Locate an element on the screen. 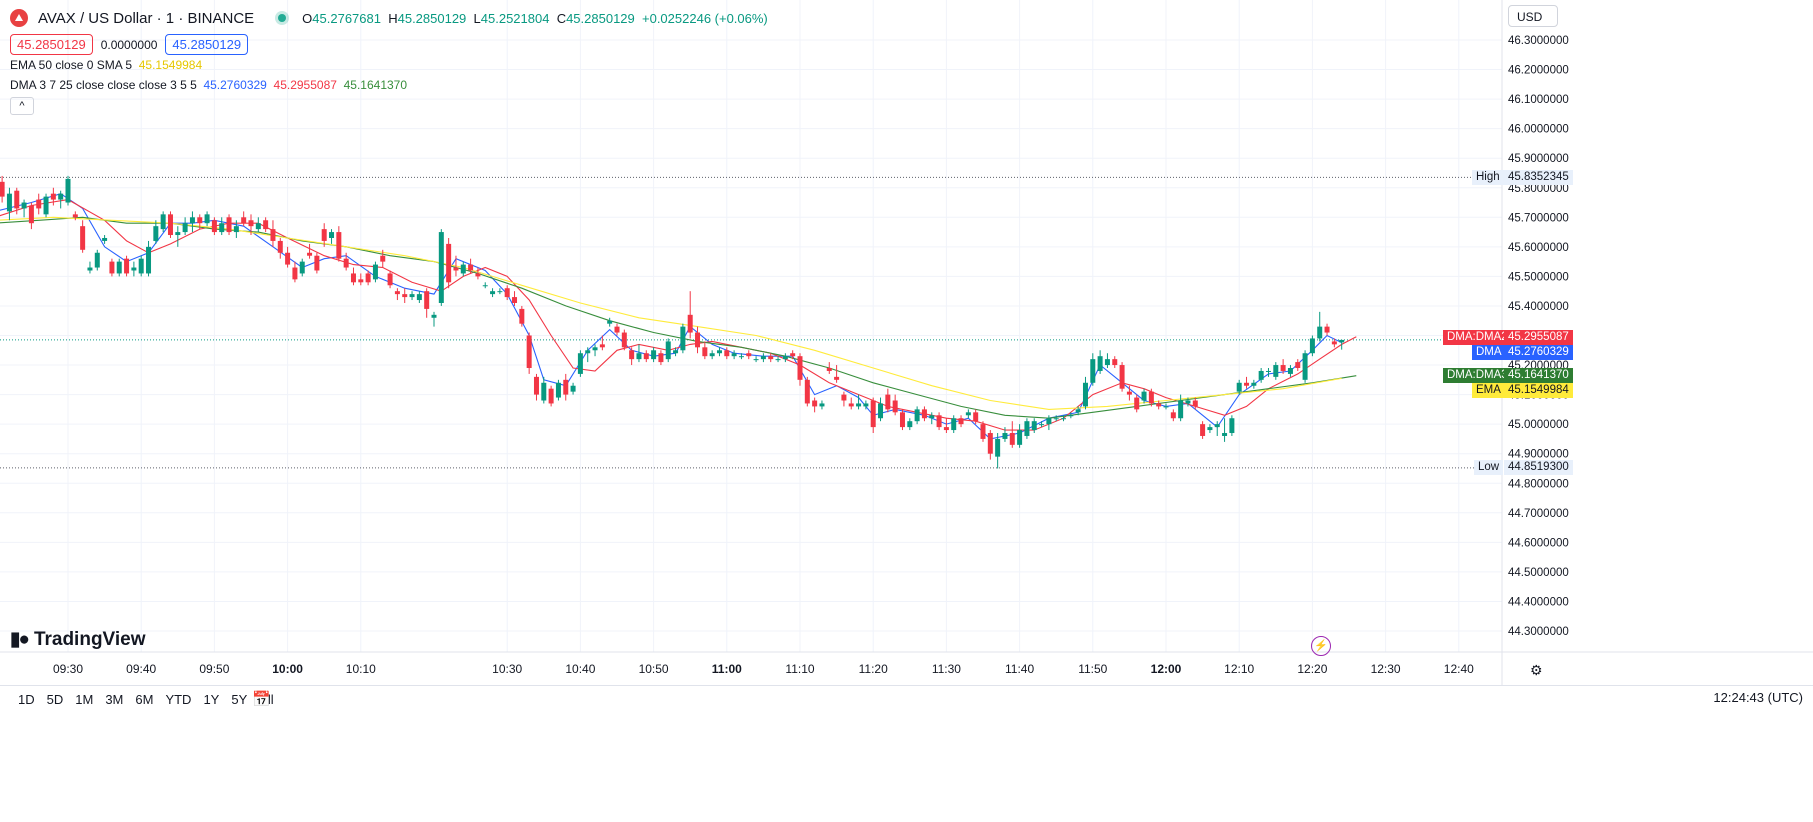  range-ytd-button: YTD is located at coordinates (178, 699).